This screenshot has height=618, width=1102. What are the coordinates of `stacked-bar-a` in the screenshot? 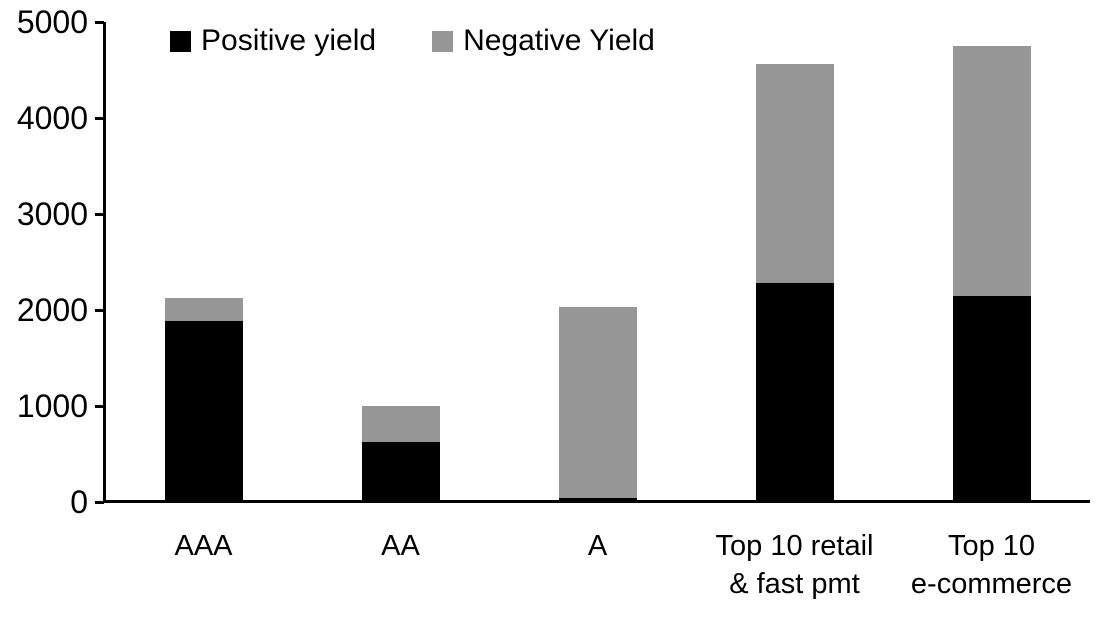 It's located at (597, 404).